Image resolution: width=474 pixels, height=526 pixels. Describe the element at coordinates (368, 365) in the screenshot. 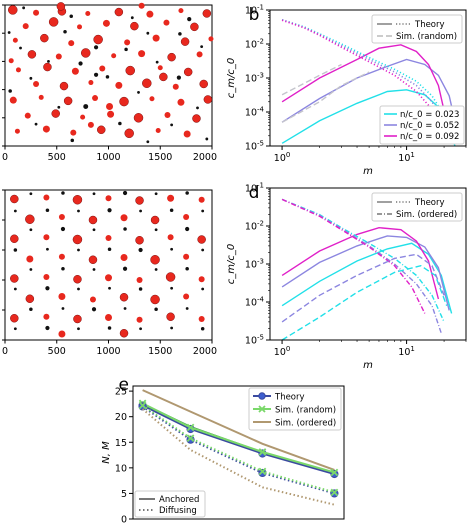

I see `x-axis-label: m` at that location.